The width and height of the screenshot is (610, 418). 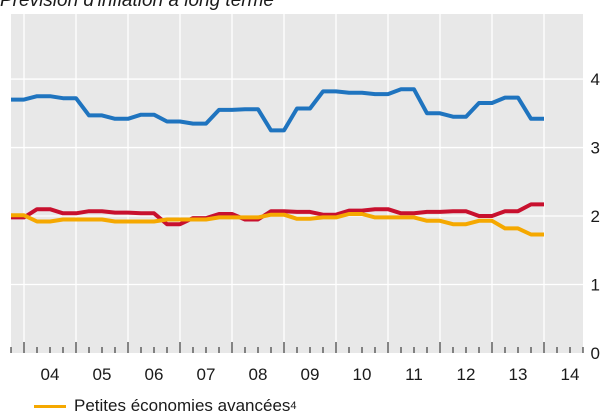 What do you see at coordinates (182, 405) in the screenshot?
I see `legend-label: Petites économies avancées` at bounding box center [182, 405].